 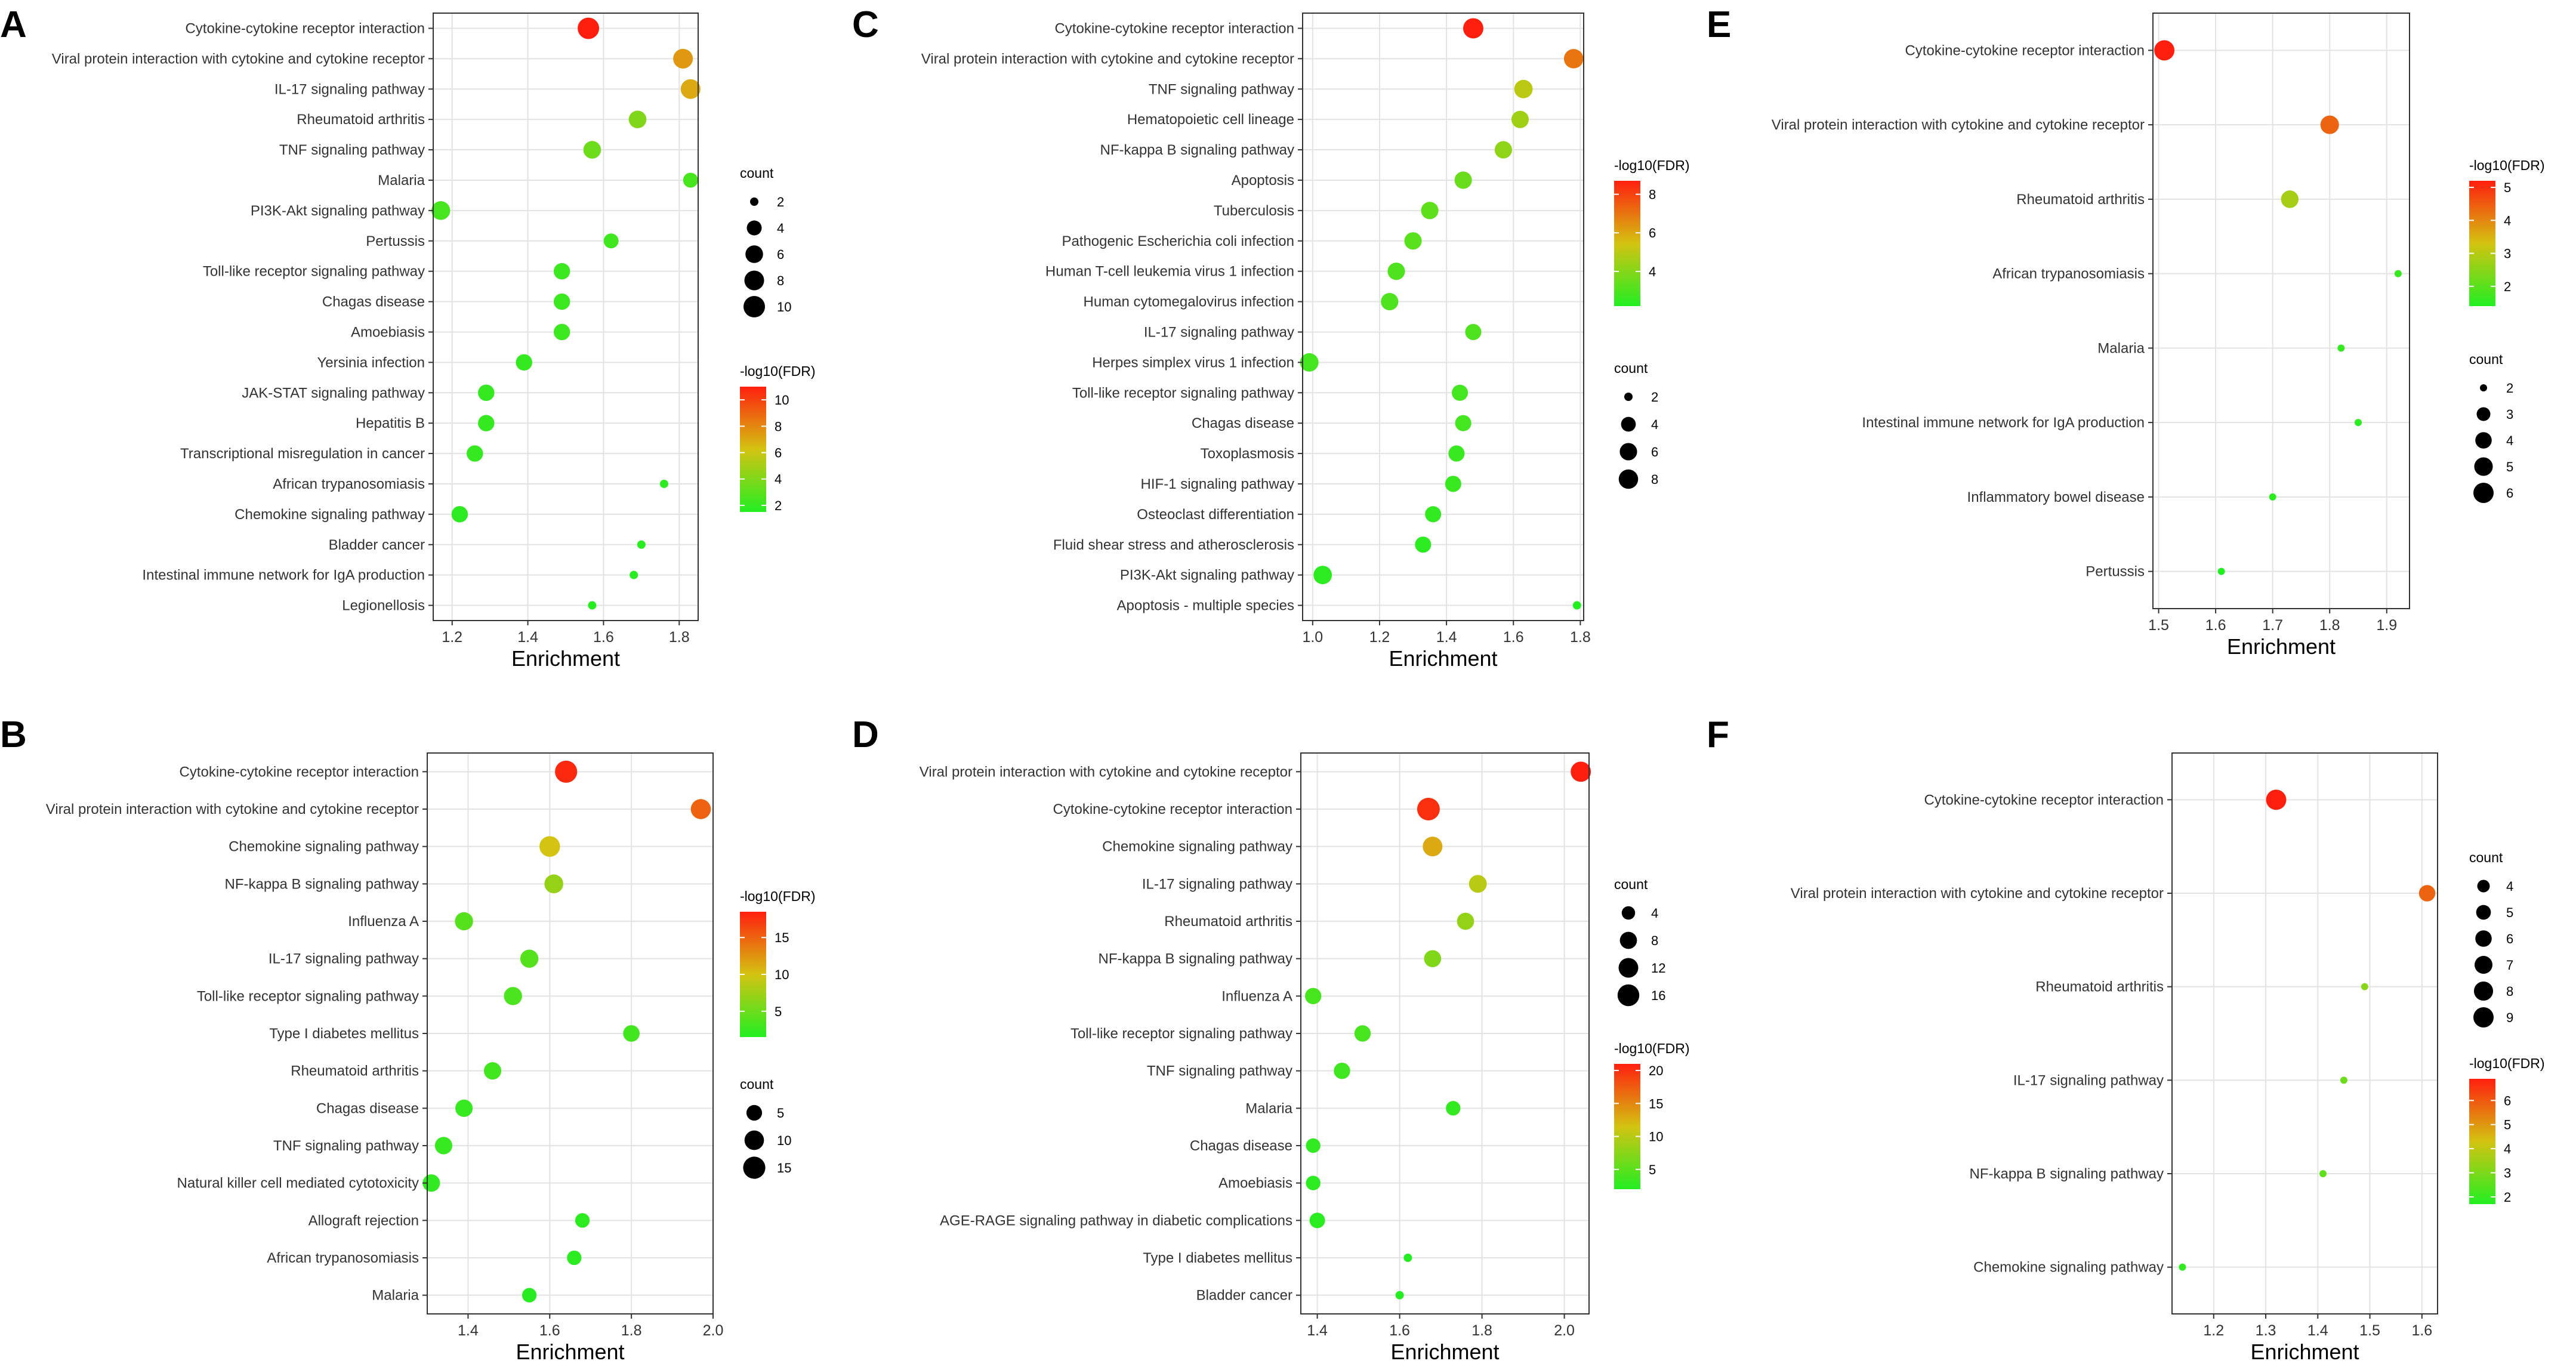 What do you see at coordinates (778, 896) in the screenshot?
I see `color-legend-title: -log10(FDR)` at bounding box center [778, 896].